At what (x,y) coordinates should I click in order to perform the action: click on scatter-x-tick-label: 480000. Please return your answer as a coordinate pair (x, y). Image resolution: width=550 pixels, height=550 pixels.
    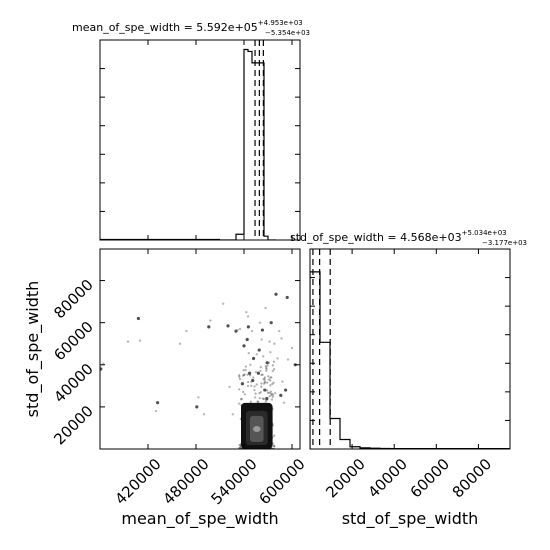
    Looking at the image, I should click on (186, 481).